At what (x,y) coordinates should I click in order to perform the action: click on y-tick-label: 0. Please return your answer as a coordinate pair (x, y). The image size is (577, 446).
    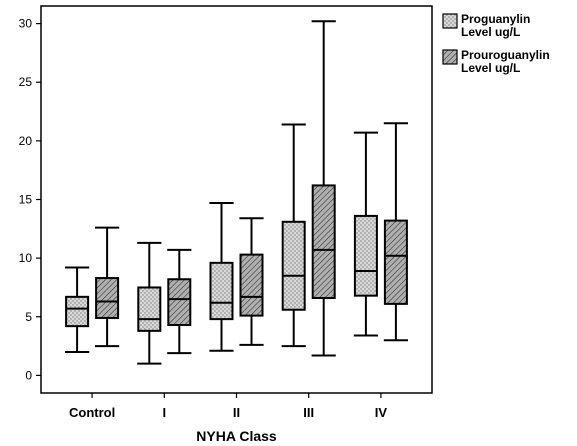
    Looking at the image, I should click on (28, 375).